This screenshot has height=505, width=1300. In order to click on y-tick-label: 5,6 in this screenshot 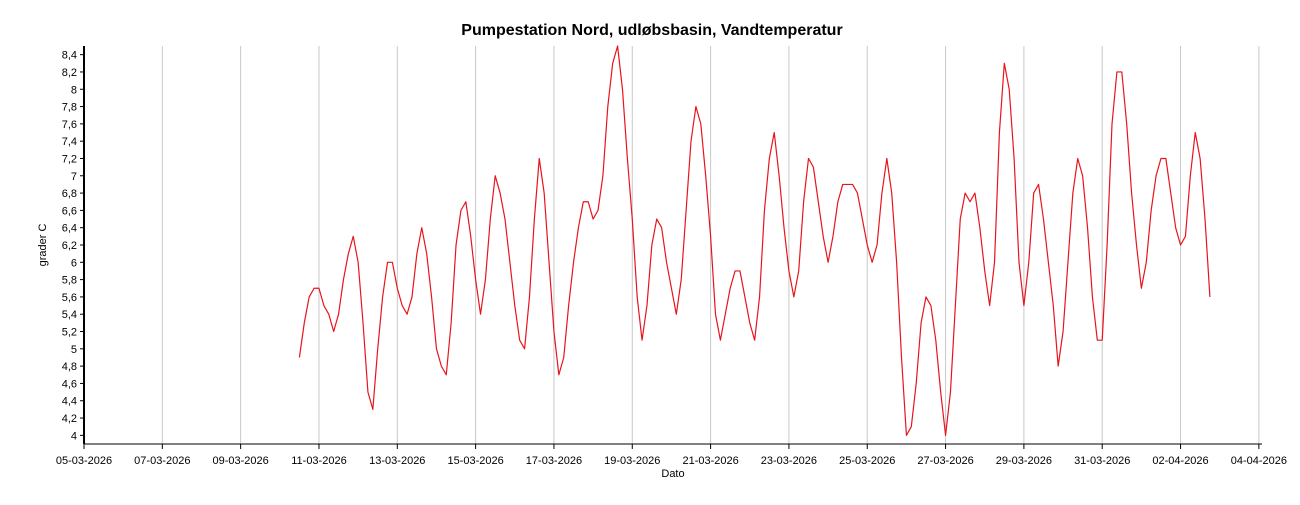, I will do `click(69, 298)`.